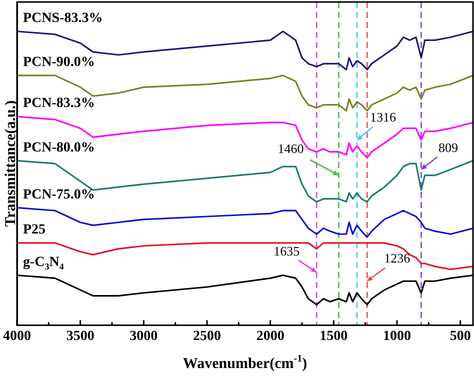 The width and height of the screenshot is (474, 376). What do you see at coordinates (80, 336) in the screenshot?
I see `x-tick-label: 3500` at bounding box center [80, 336].